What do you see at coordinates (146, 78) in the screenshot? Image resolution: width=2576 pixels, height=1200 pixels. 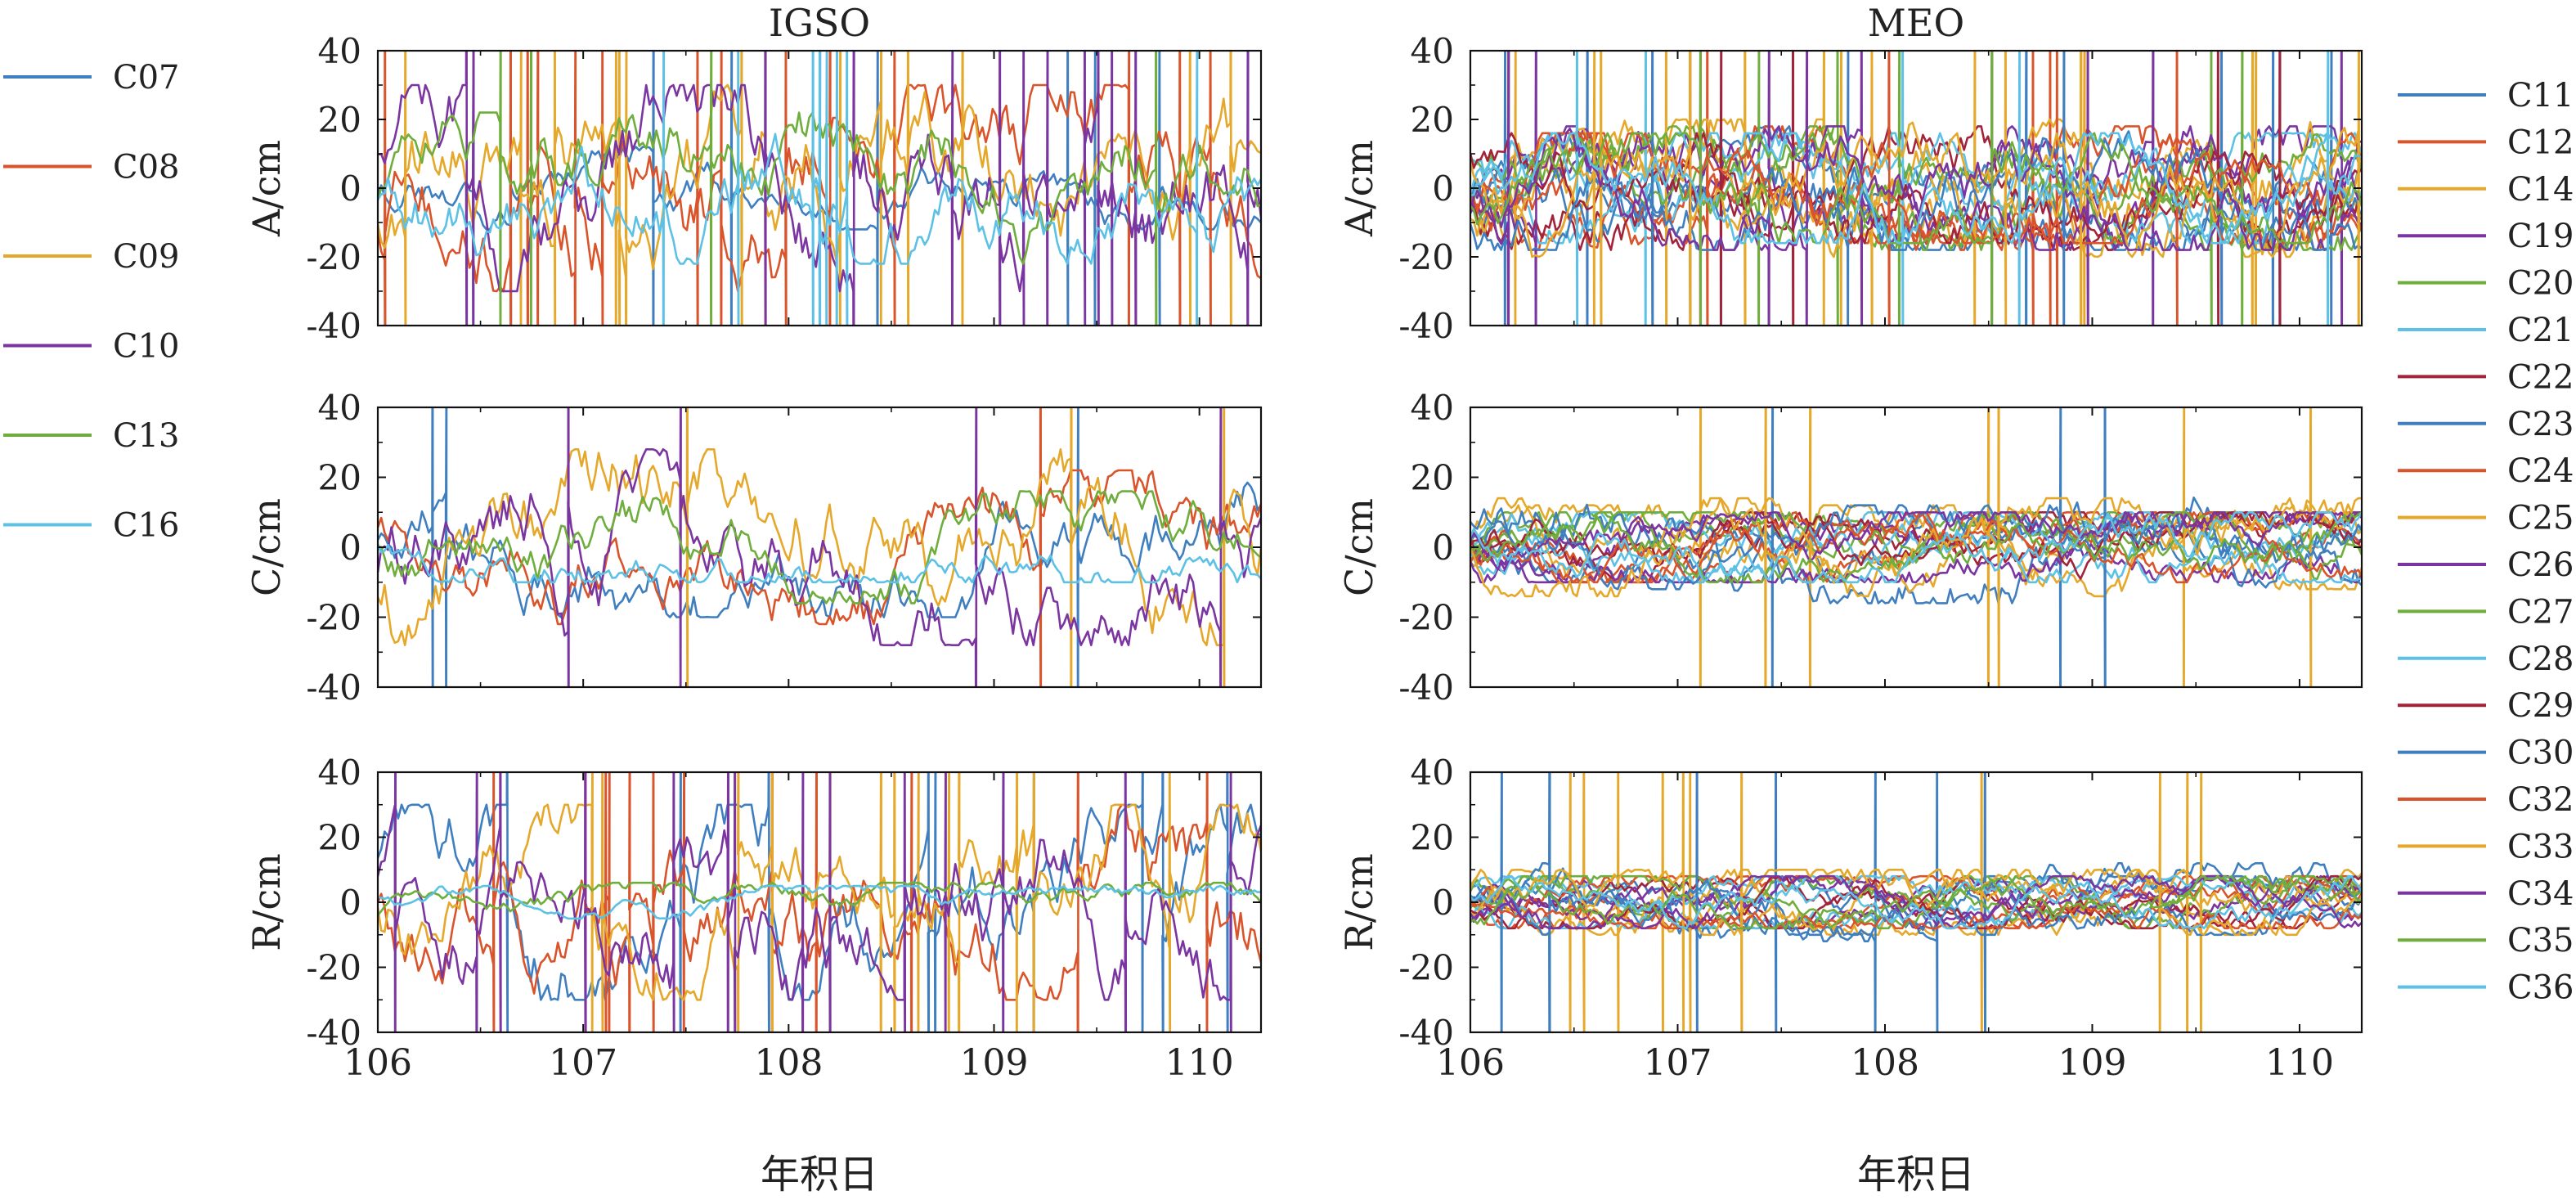 I see `legend-label-c07: C07` at bounding box center [146, 78].